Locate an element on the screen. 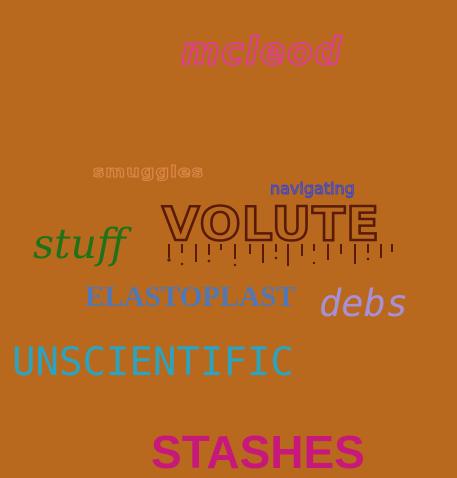  volute-drips-decoration is located at coordinates (280, 255).